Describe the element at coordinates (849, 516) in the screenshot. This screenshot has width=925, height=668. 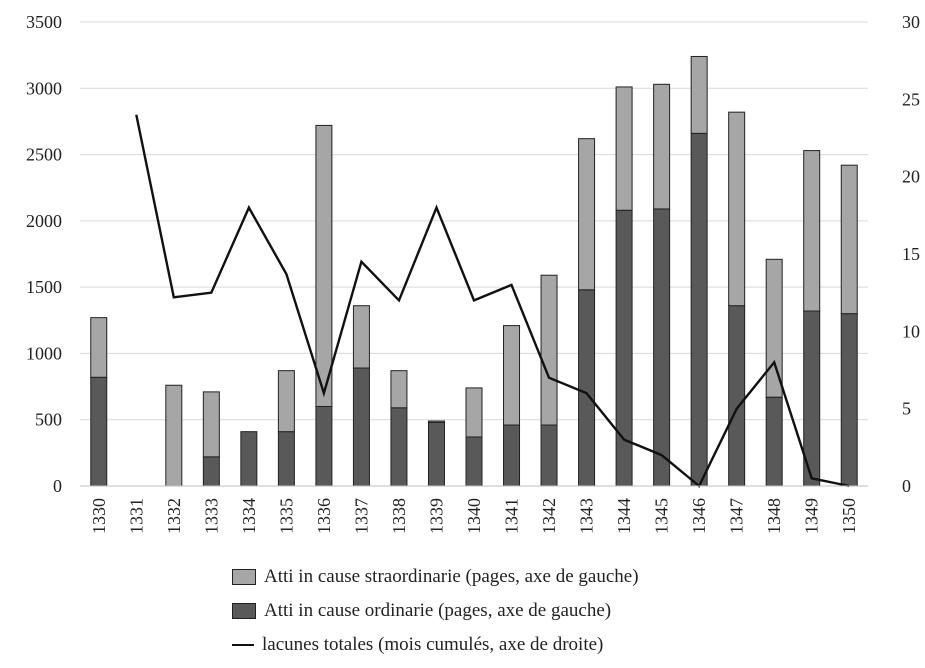
I see `x-tick-label: 1350` at that location.